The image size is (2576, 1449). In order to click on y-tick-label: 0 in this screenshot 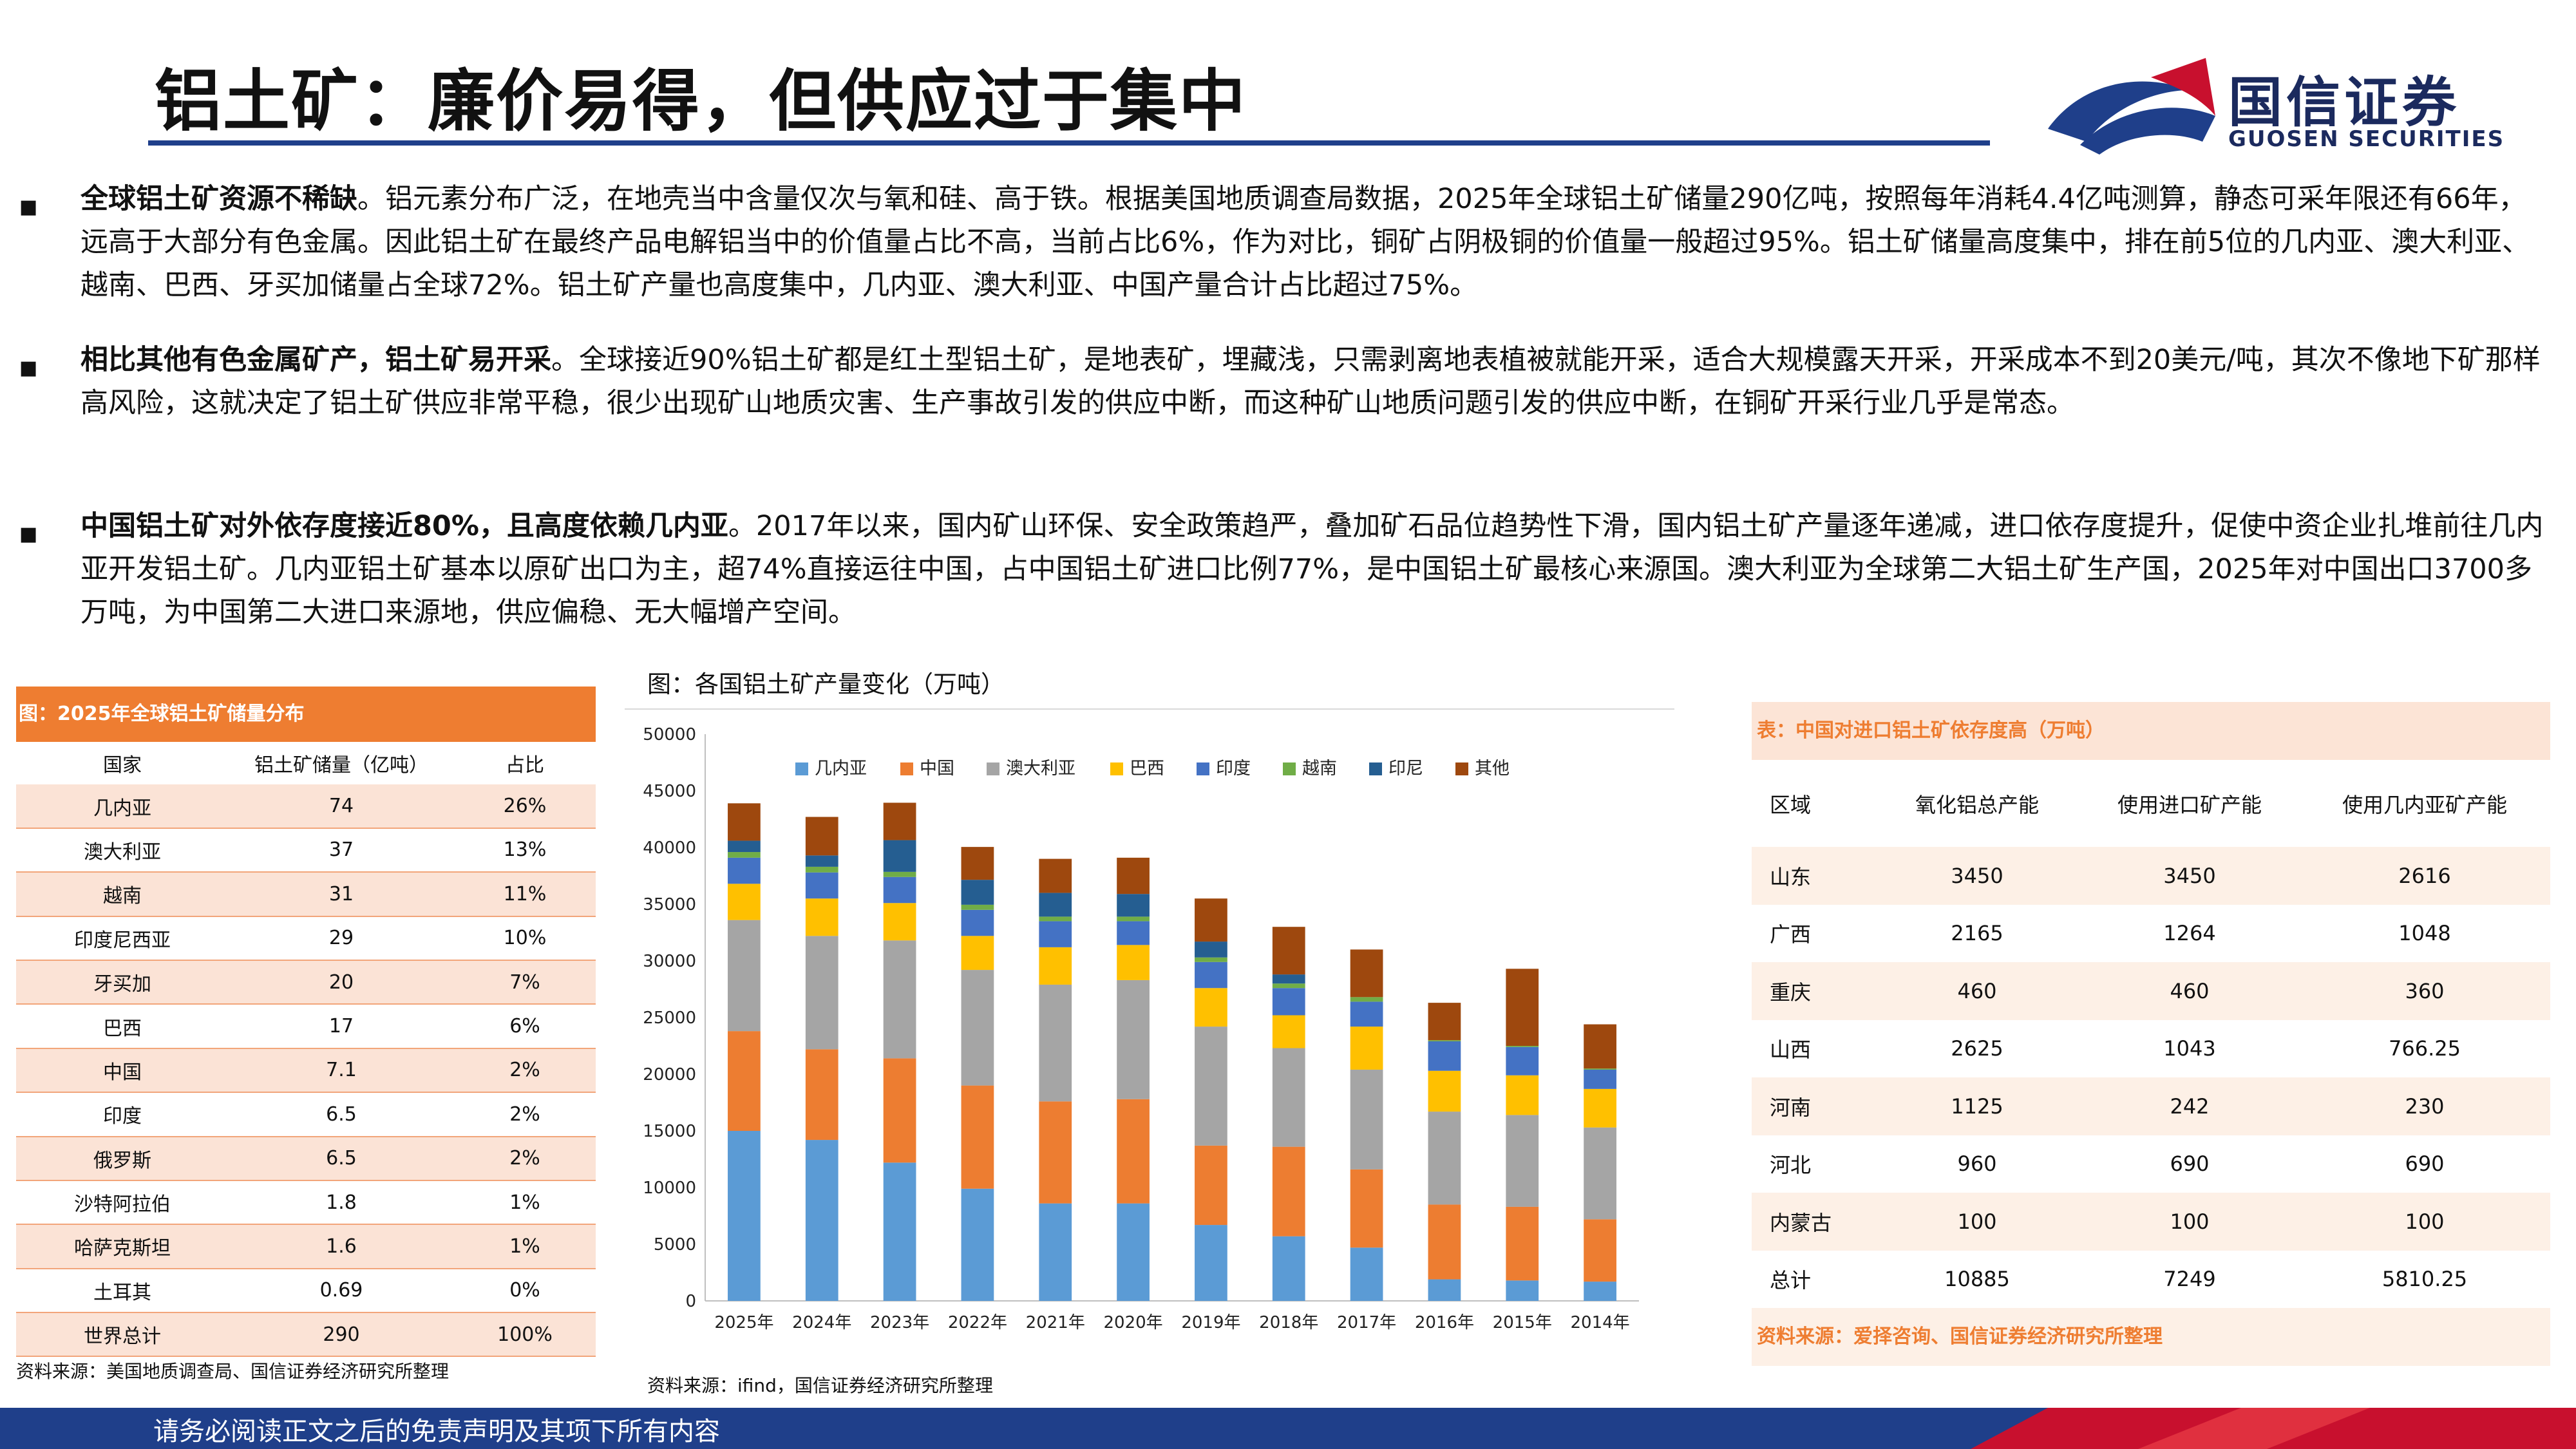, I will do `click(690, 1301)`.